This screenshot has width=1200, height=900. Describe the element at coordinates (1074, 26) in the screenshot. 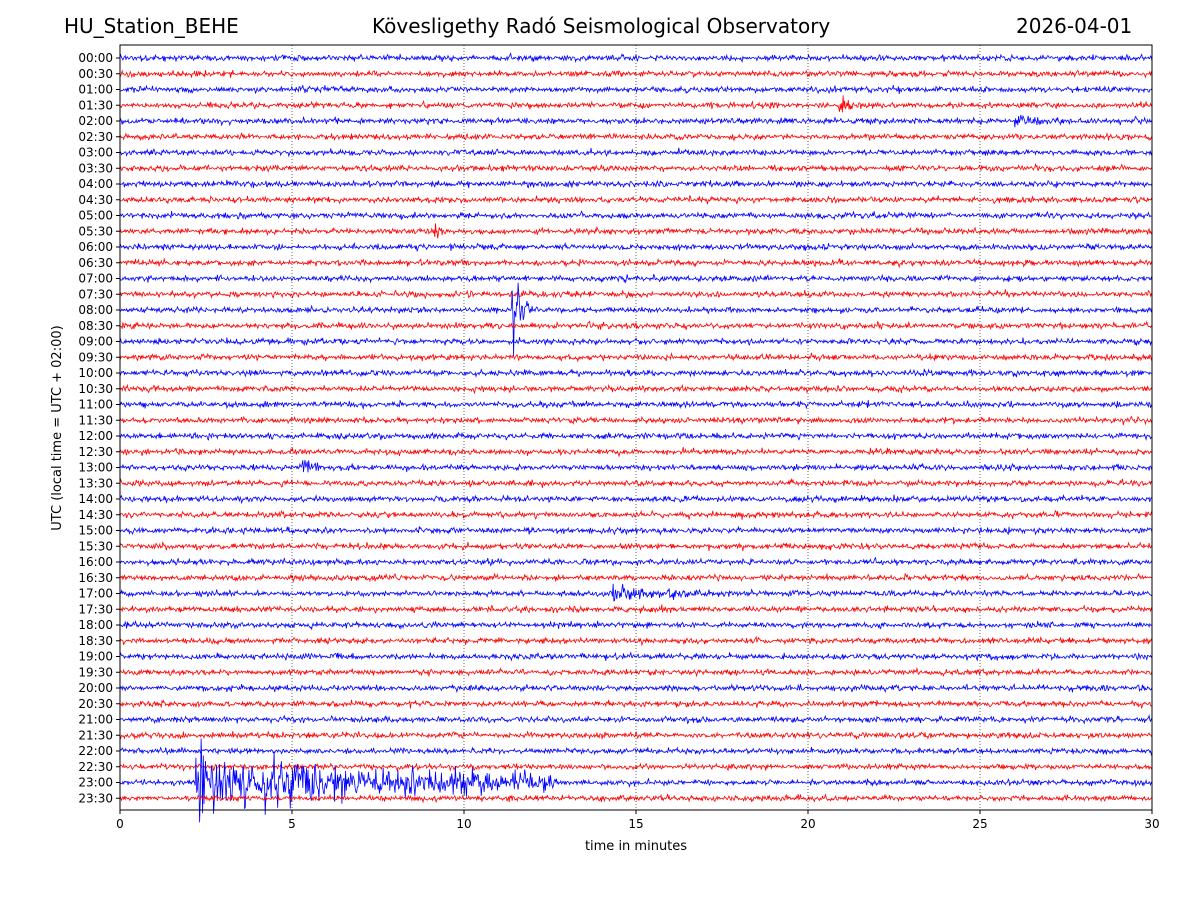

I see `date-title: 2026-04-01` at that location.